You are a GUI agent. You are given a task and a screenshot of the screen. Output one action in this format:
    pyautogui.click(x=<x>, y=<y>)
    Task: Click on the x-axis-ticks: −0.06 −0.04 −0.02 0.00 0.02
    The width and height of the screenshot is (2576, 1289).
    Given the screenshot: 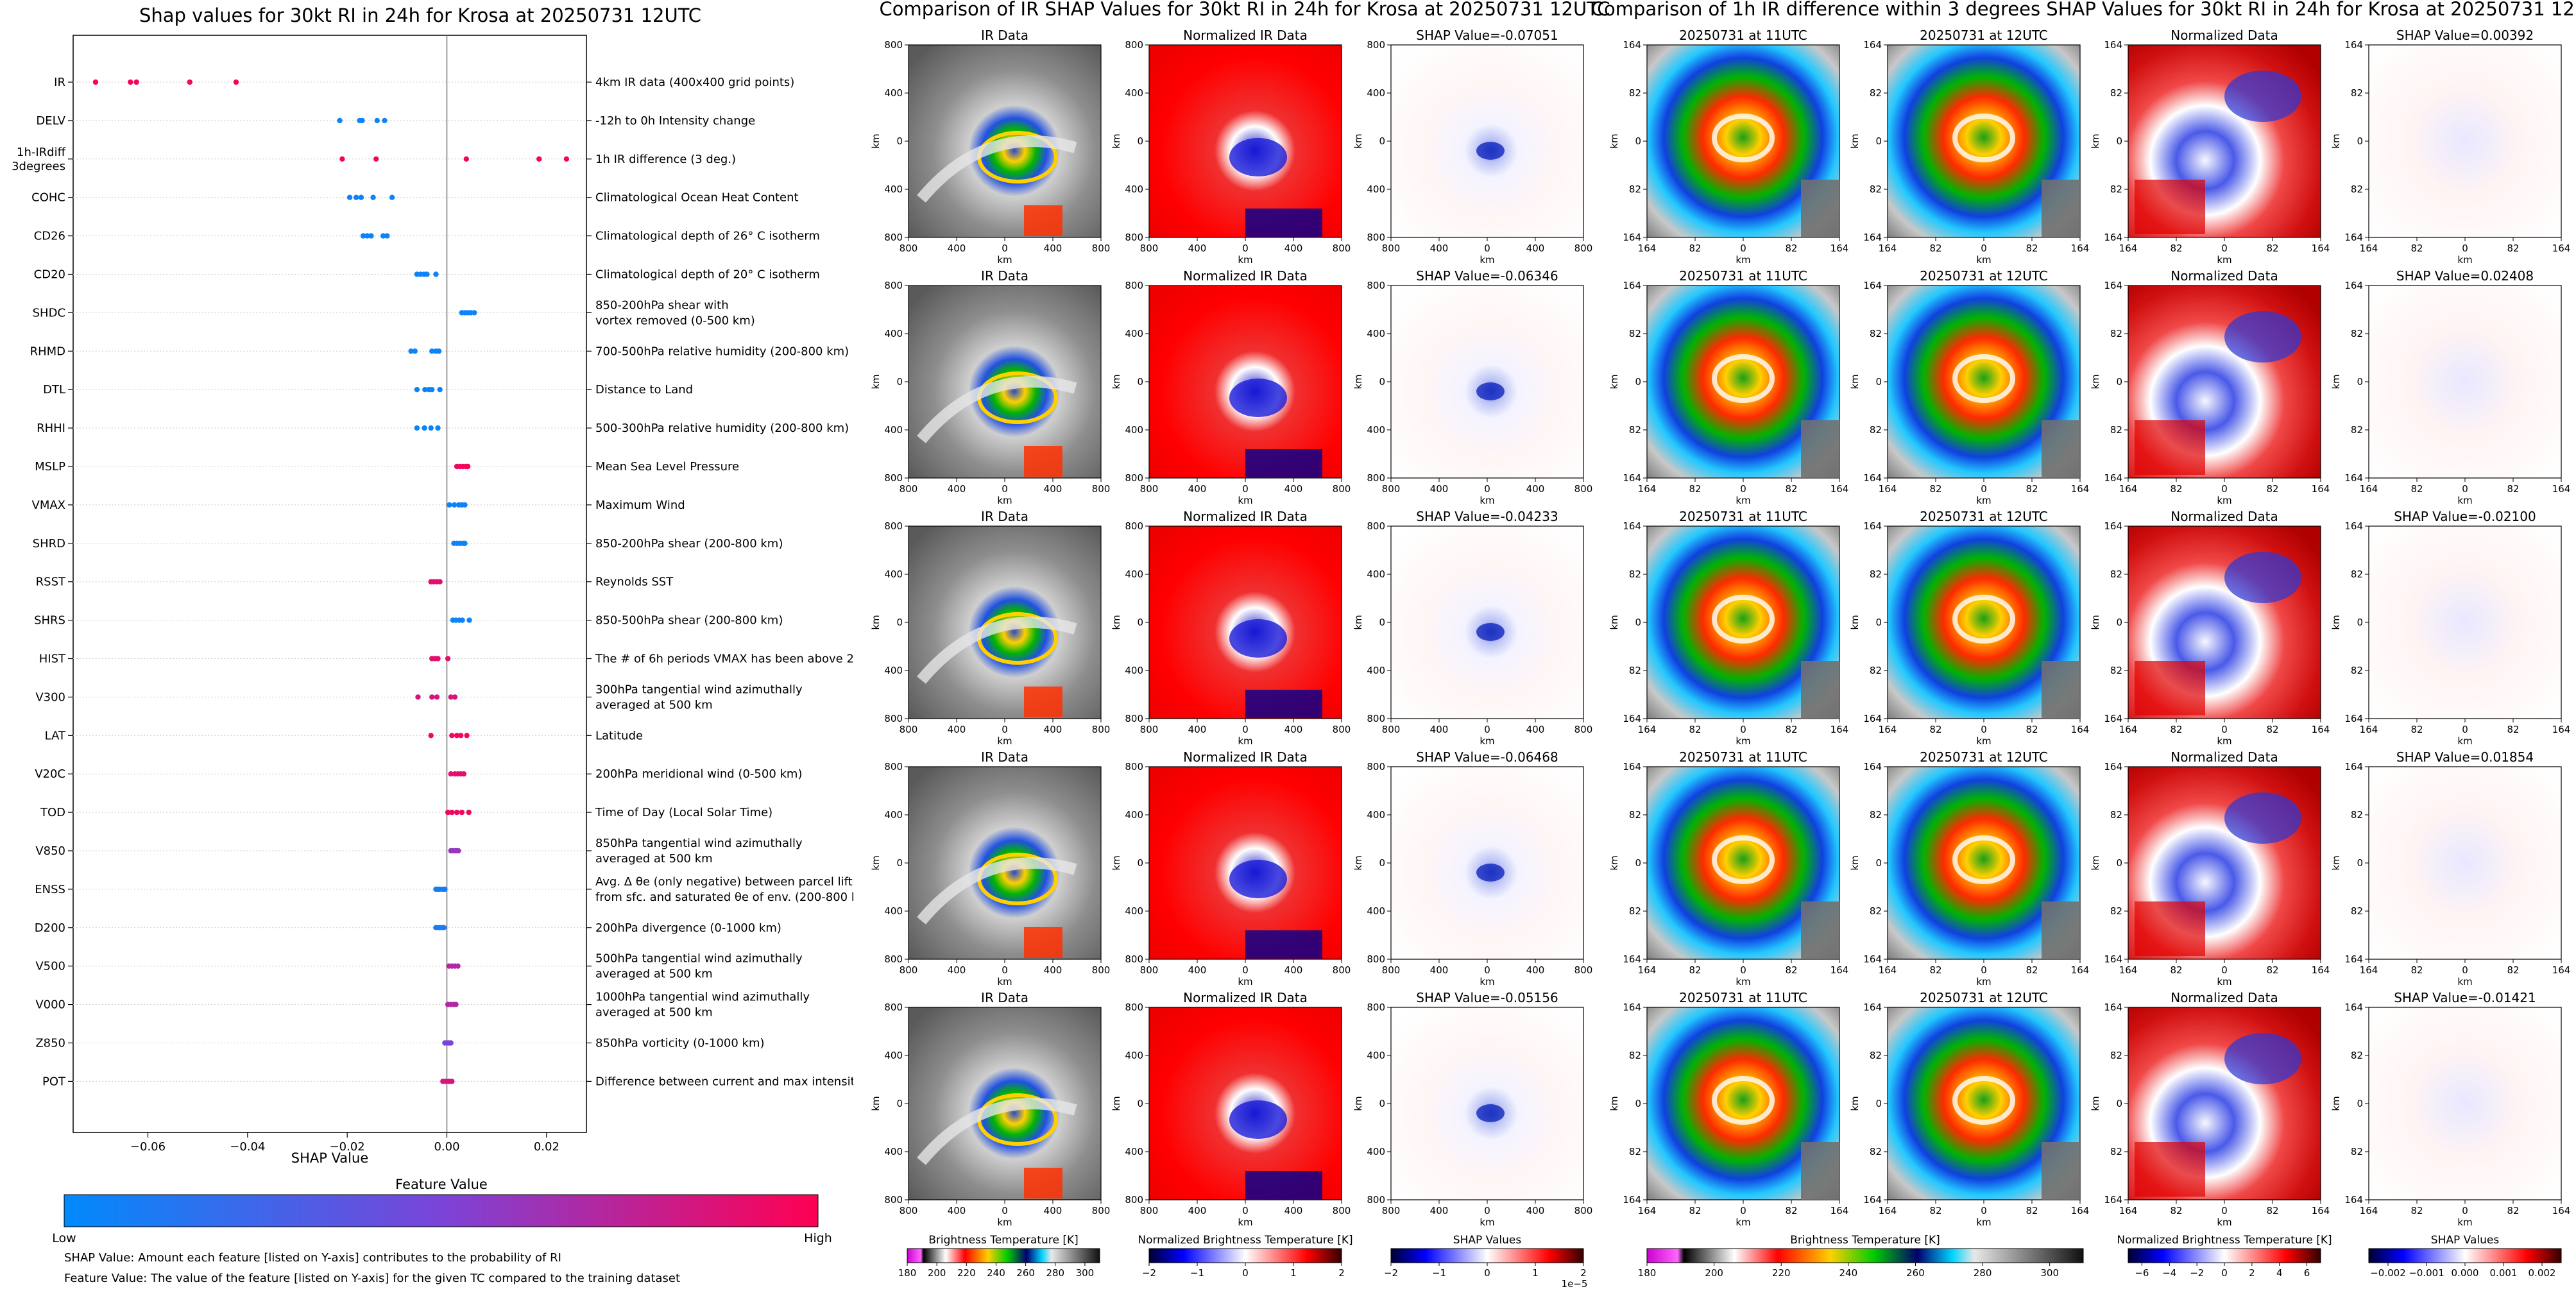 What is the action you would take?
    pyautogui.click(x=344, y=1143)
    